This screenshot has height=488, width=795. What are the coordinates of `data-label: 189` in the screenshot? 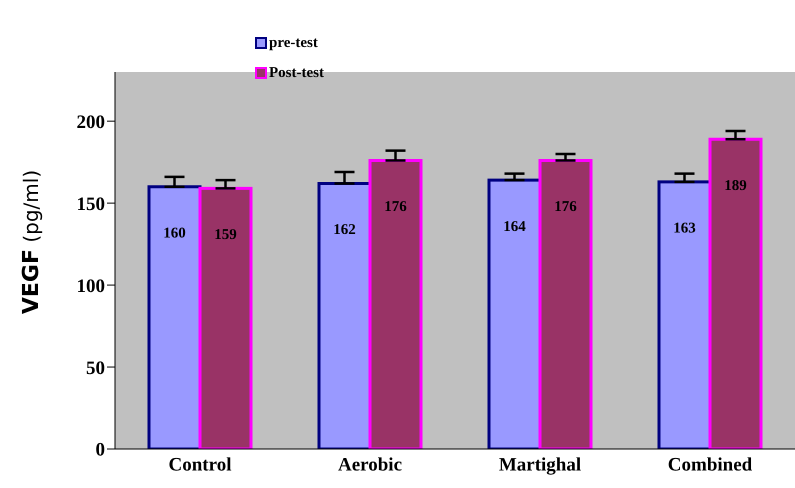 It's located at (735, 186).